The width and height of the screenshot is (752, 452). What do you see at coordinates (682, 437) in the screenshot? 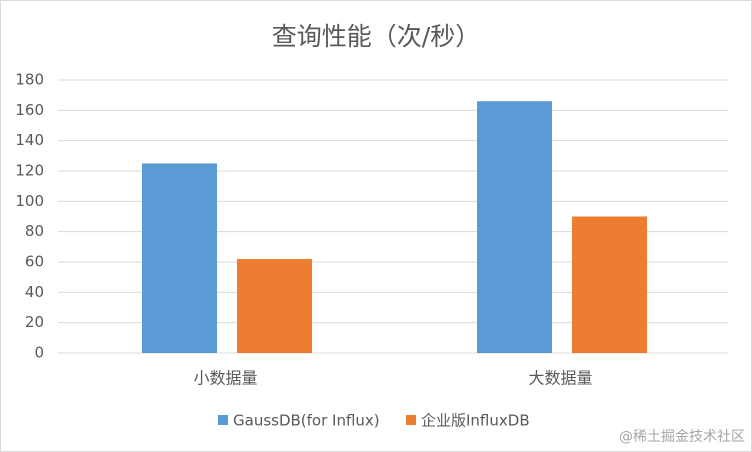
I see `watermark: @稀土掘金技术社区` at bounding box center [682, 437].